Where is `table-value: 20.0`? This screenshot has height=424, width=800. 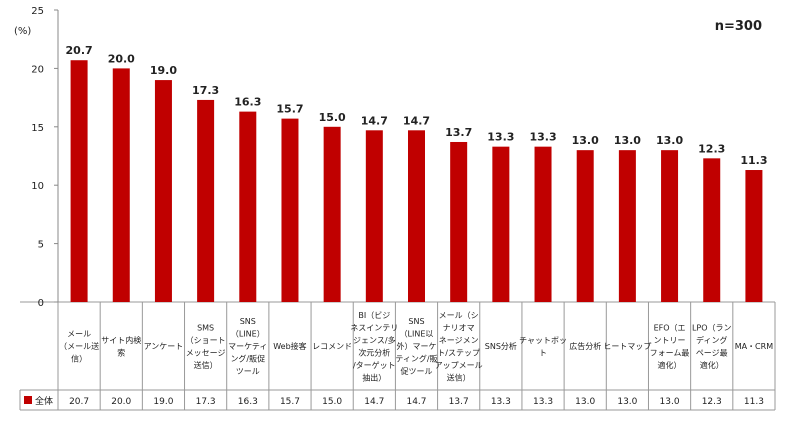
table-value: 20.0 is located at coordinates (121, 402).